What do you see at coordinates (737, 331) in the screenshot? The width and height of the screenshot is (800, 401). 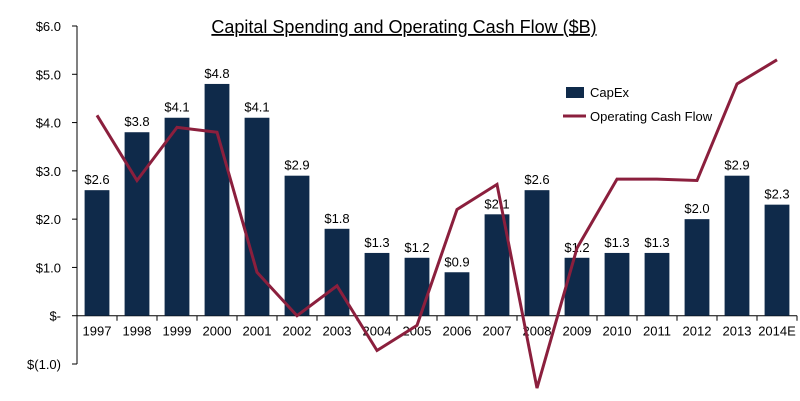 I see `x-tick-label: 2013` at bounding box center [737, 331].